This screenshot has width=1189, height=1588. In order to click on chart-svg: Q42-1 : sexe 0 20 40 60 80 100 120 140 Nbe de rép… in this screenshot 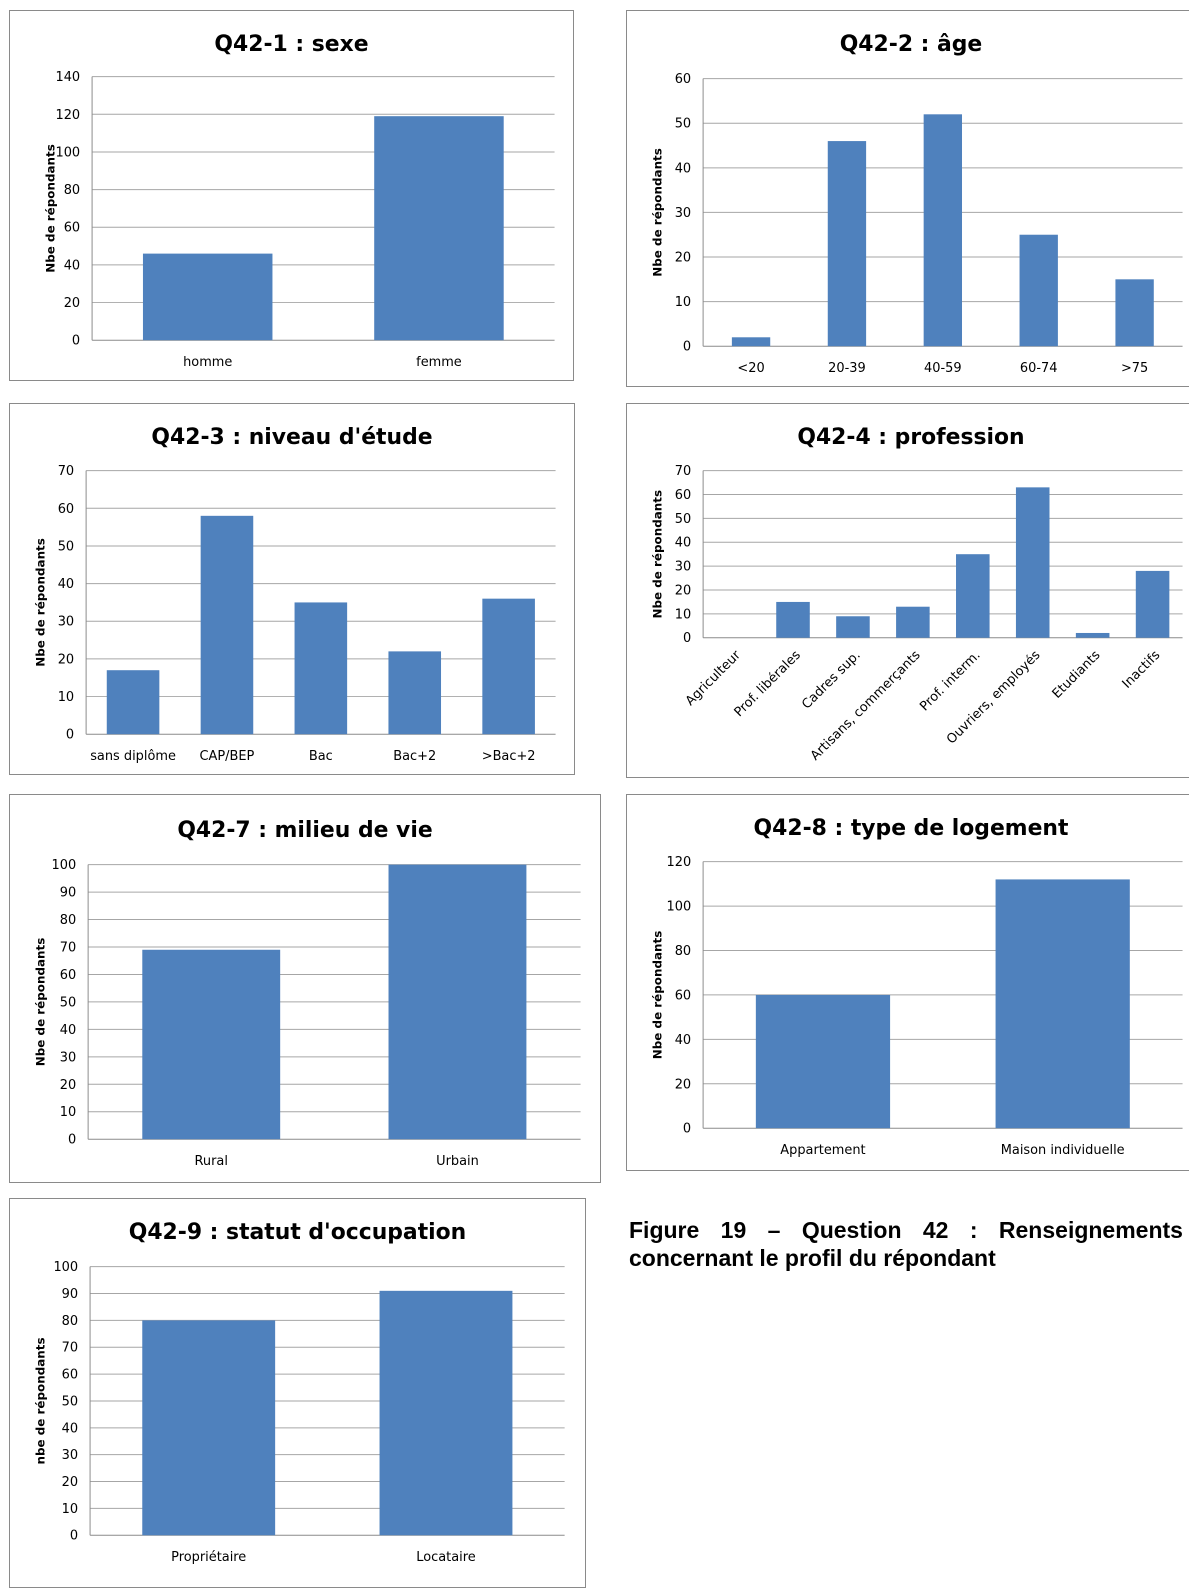, I will do `click(299, 201)`.